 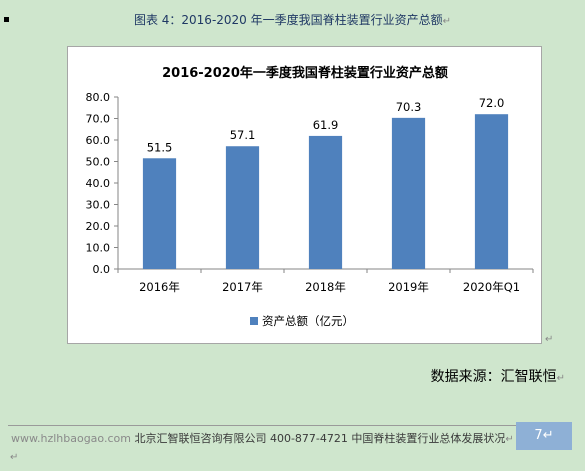 What do you see at coordinates (409, 107) in the screenshot?
I see `data-label: 70.3` at bounding box center [409, 107].